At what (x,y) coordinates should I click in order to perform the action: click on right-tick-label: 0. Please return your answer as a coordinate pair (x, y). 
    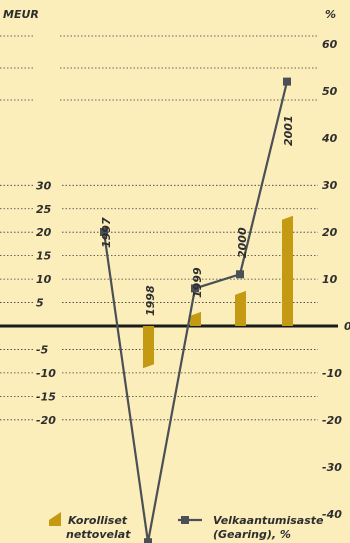
    Looking at the image, I should click on (347, 326).